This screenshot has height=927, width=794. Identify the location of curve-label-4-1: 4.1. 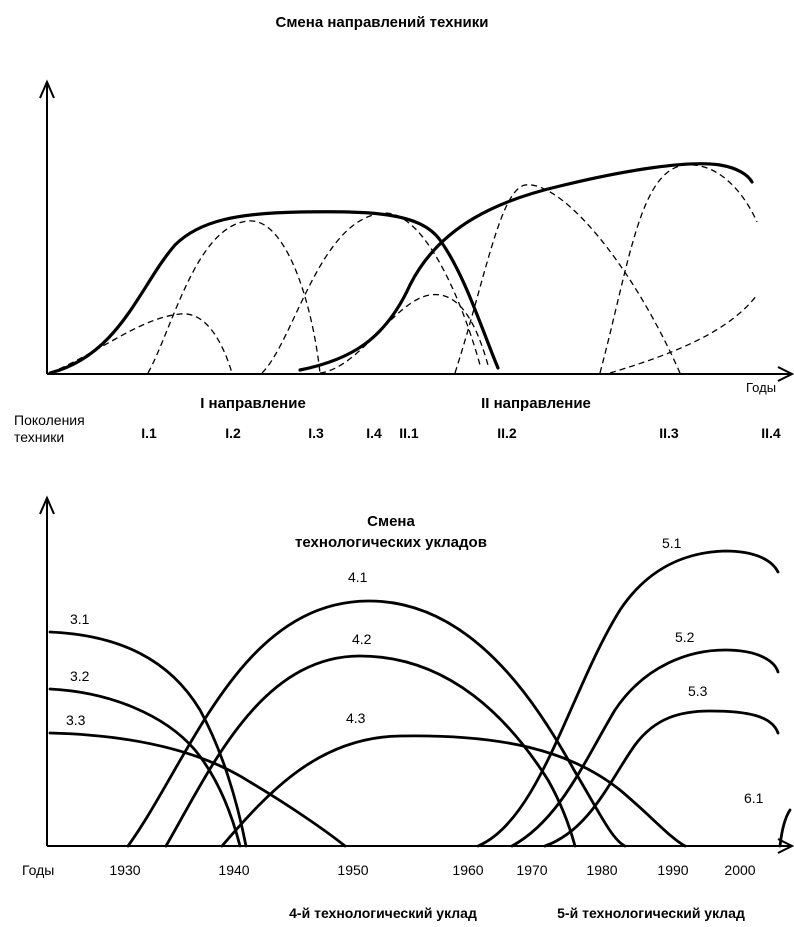
(358, 577).